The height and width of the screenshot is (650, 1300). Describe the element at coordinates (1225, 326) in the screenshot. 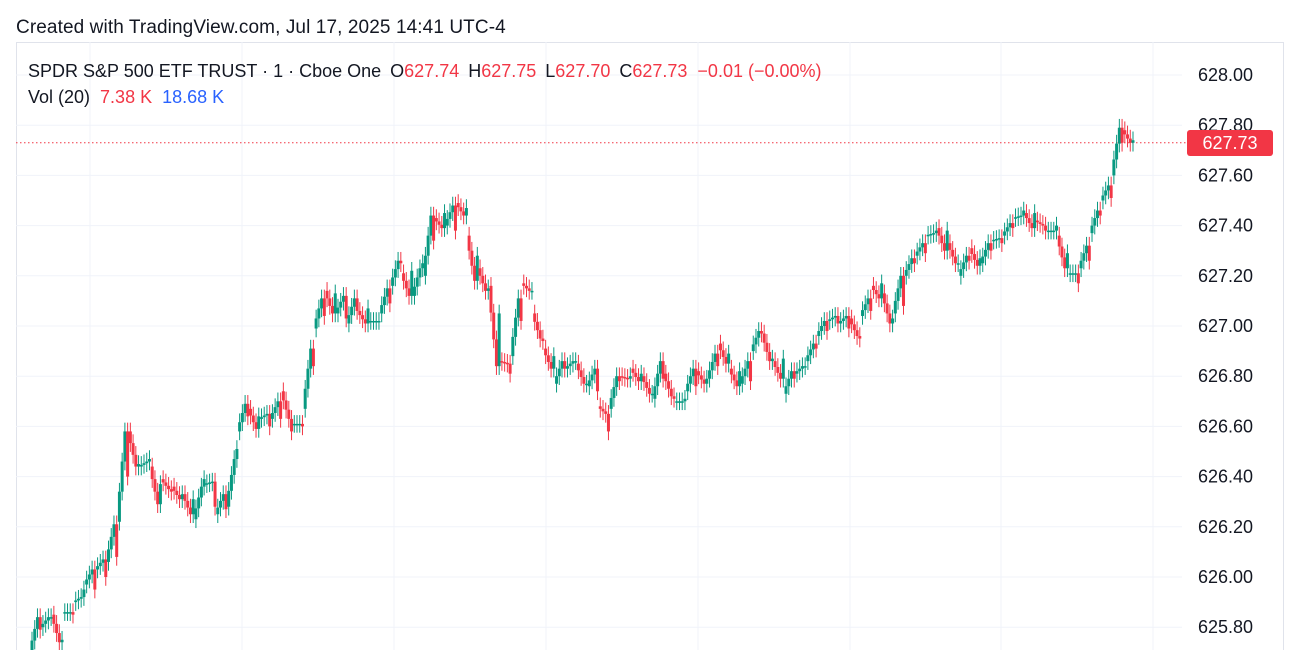

I see `price-axis-tick: 627.00` at that location.